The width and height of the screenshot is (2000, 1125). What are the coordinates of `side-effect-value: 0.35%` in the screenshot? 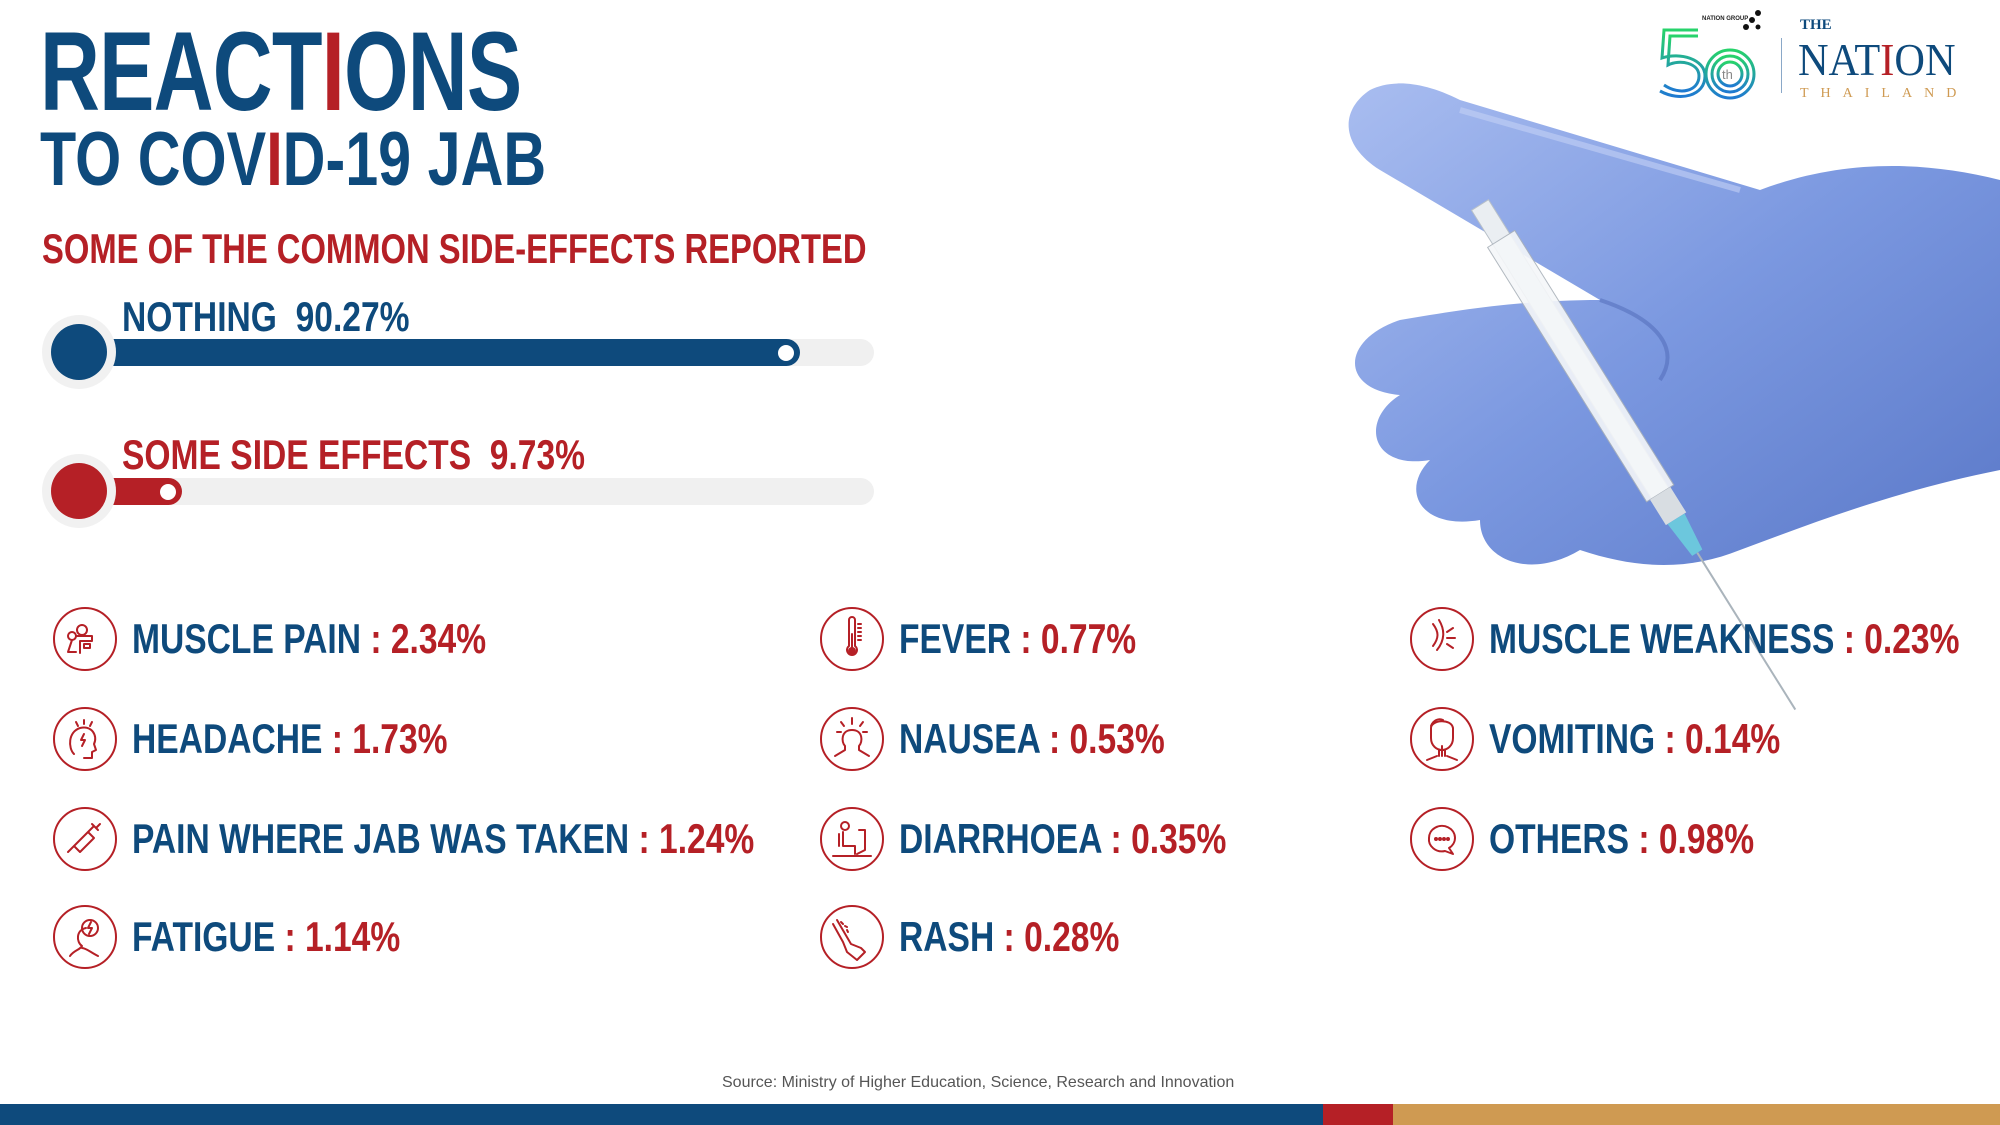 It's located at (1179, 838).